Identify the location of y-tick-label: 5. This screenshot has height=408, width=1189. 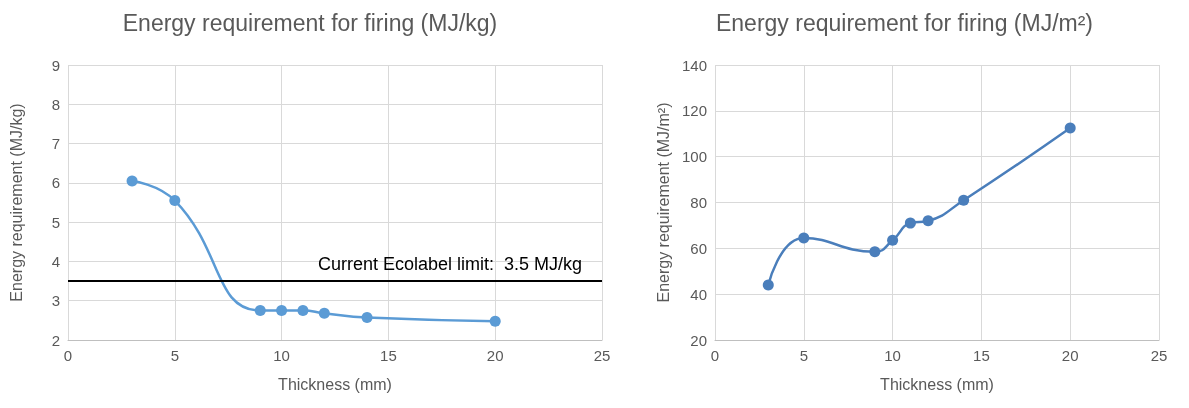
(55, 222).